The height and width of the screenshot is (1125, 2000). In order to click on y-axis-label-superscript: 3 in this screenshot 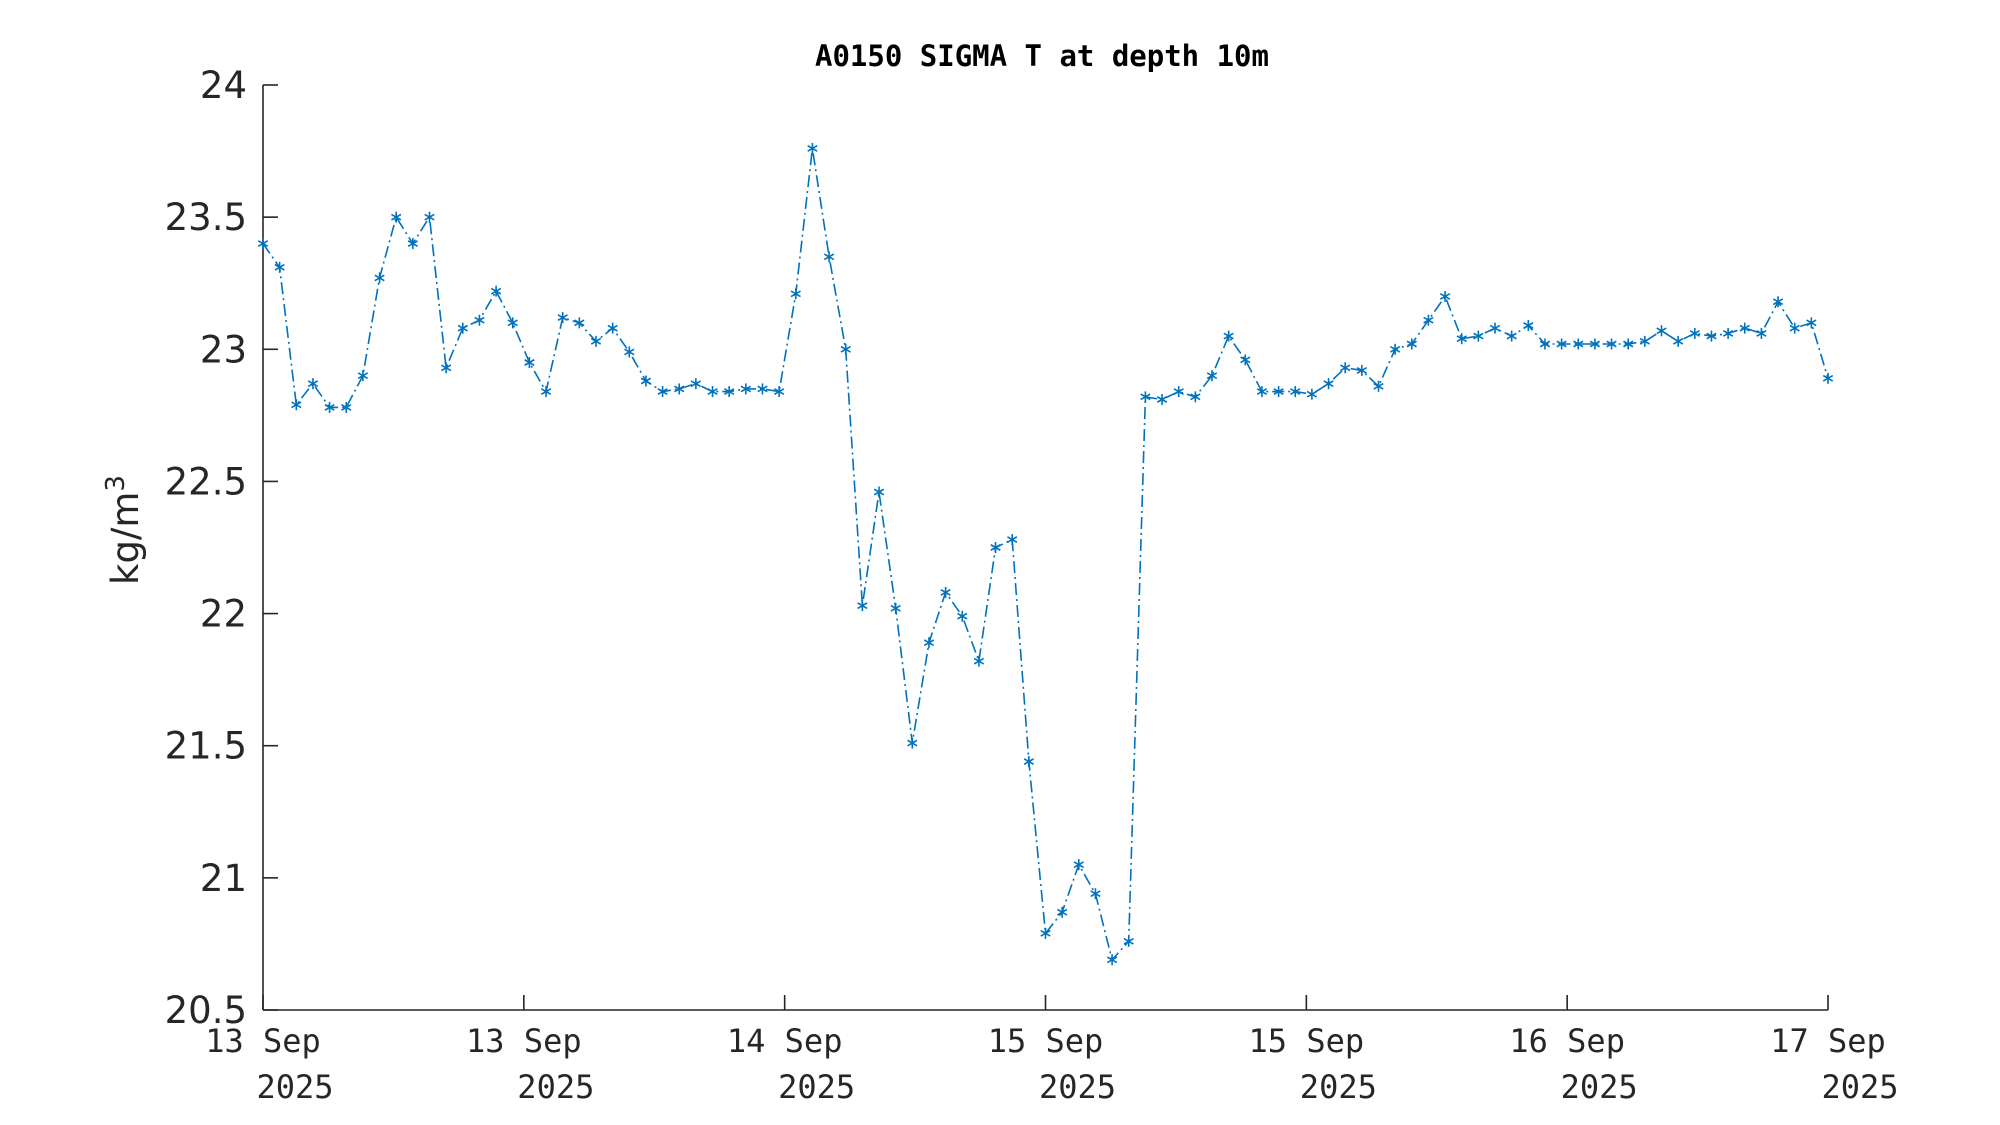, I will do `click(116, 483)`.